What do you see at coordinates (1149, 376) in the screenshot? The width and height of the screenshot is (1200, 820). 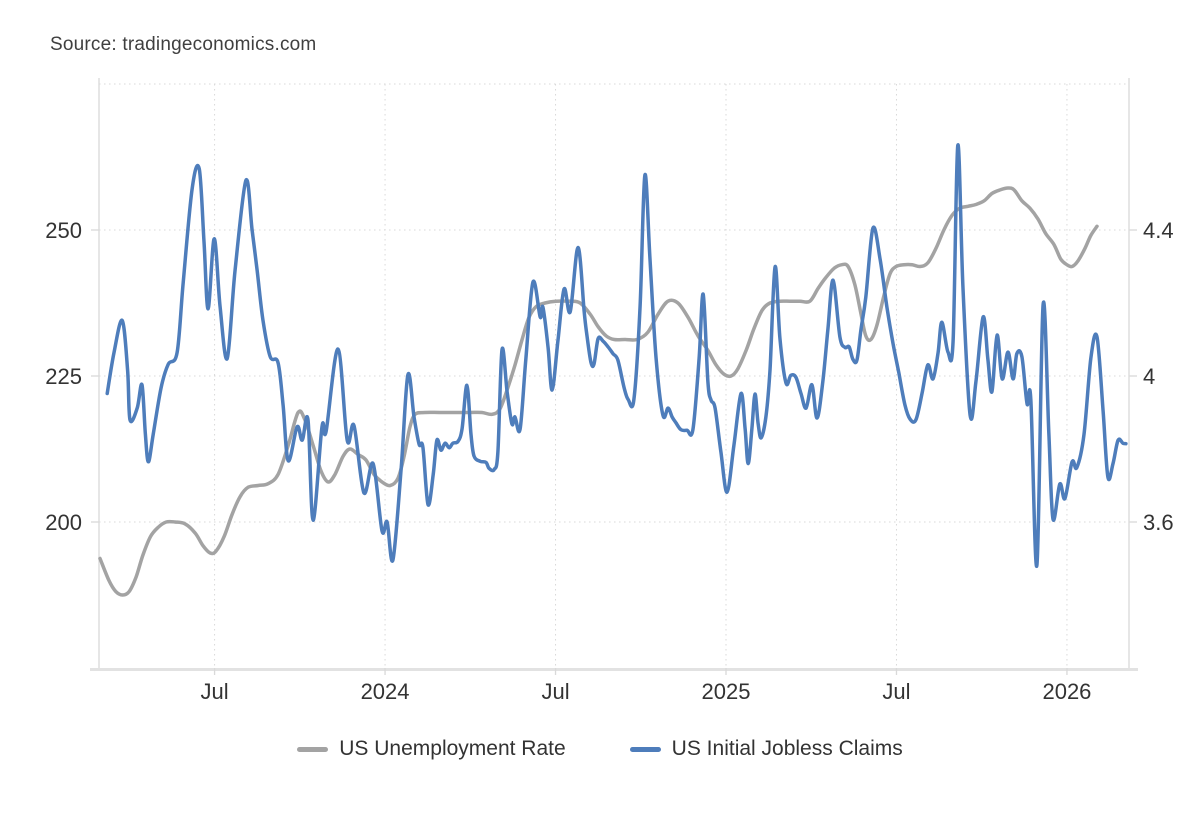 I see `right-axis-tick-label: 4` at bounding box center [1149, 376].